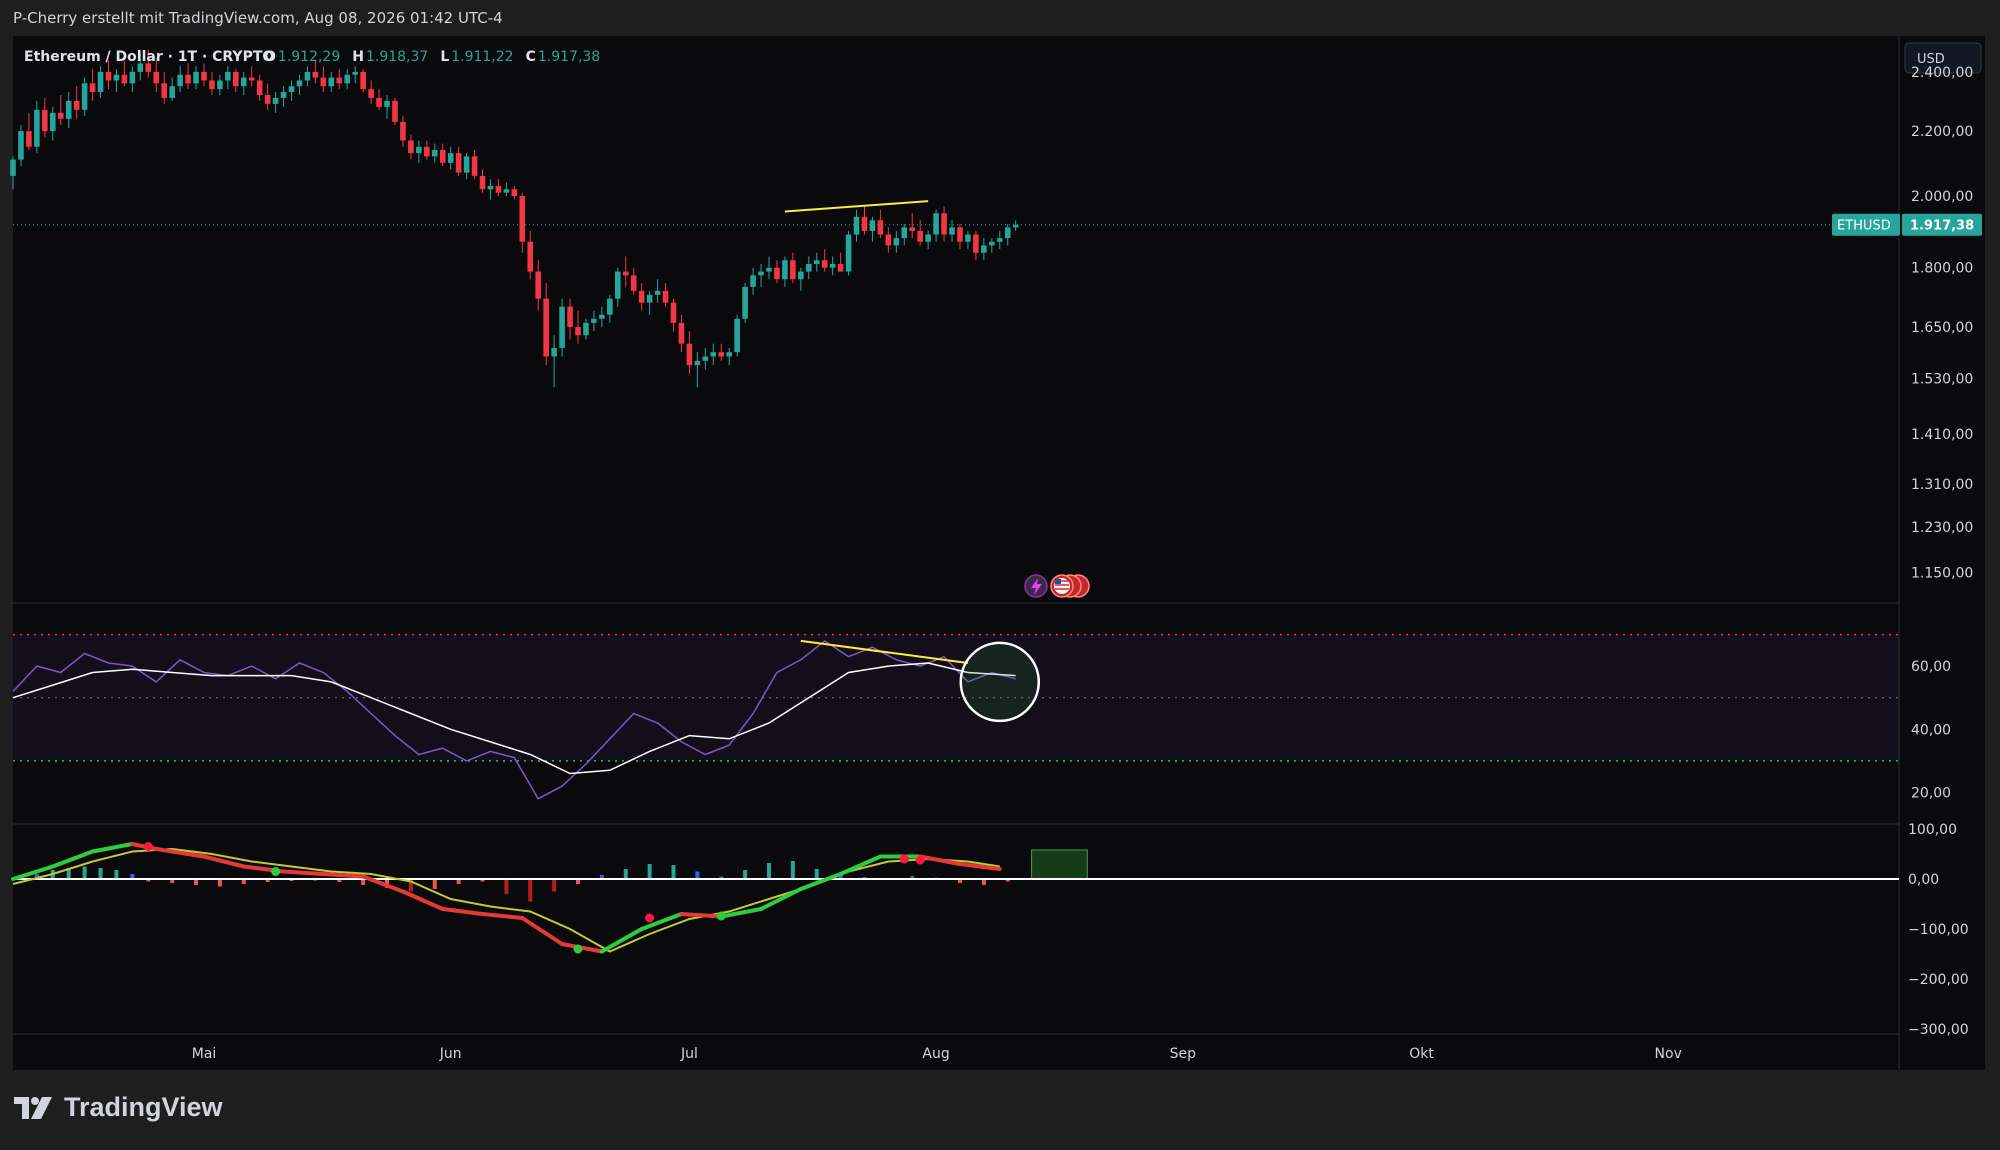 This screenshot has width=2000, height=1150. I want to click on brand-logo: TradingView, so click(118, 1107).